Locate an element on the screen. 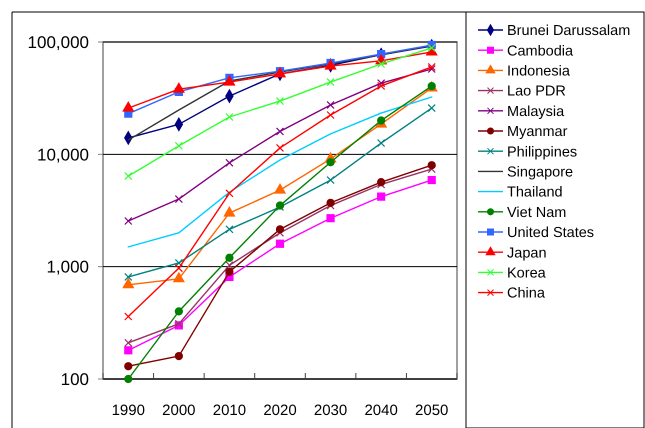  legend-label: Philippines is located at coordinates (542, 152).